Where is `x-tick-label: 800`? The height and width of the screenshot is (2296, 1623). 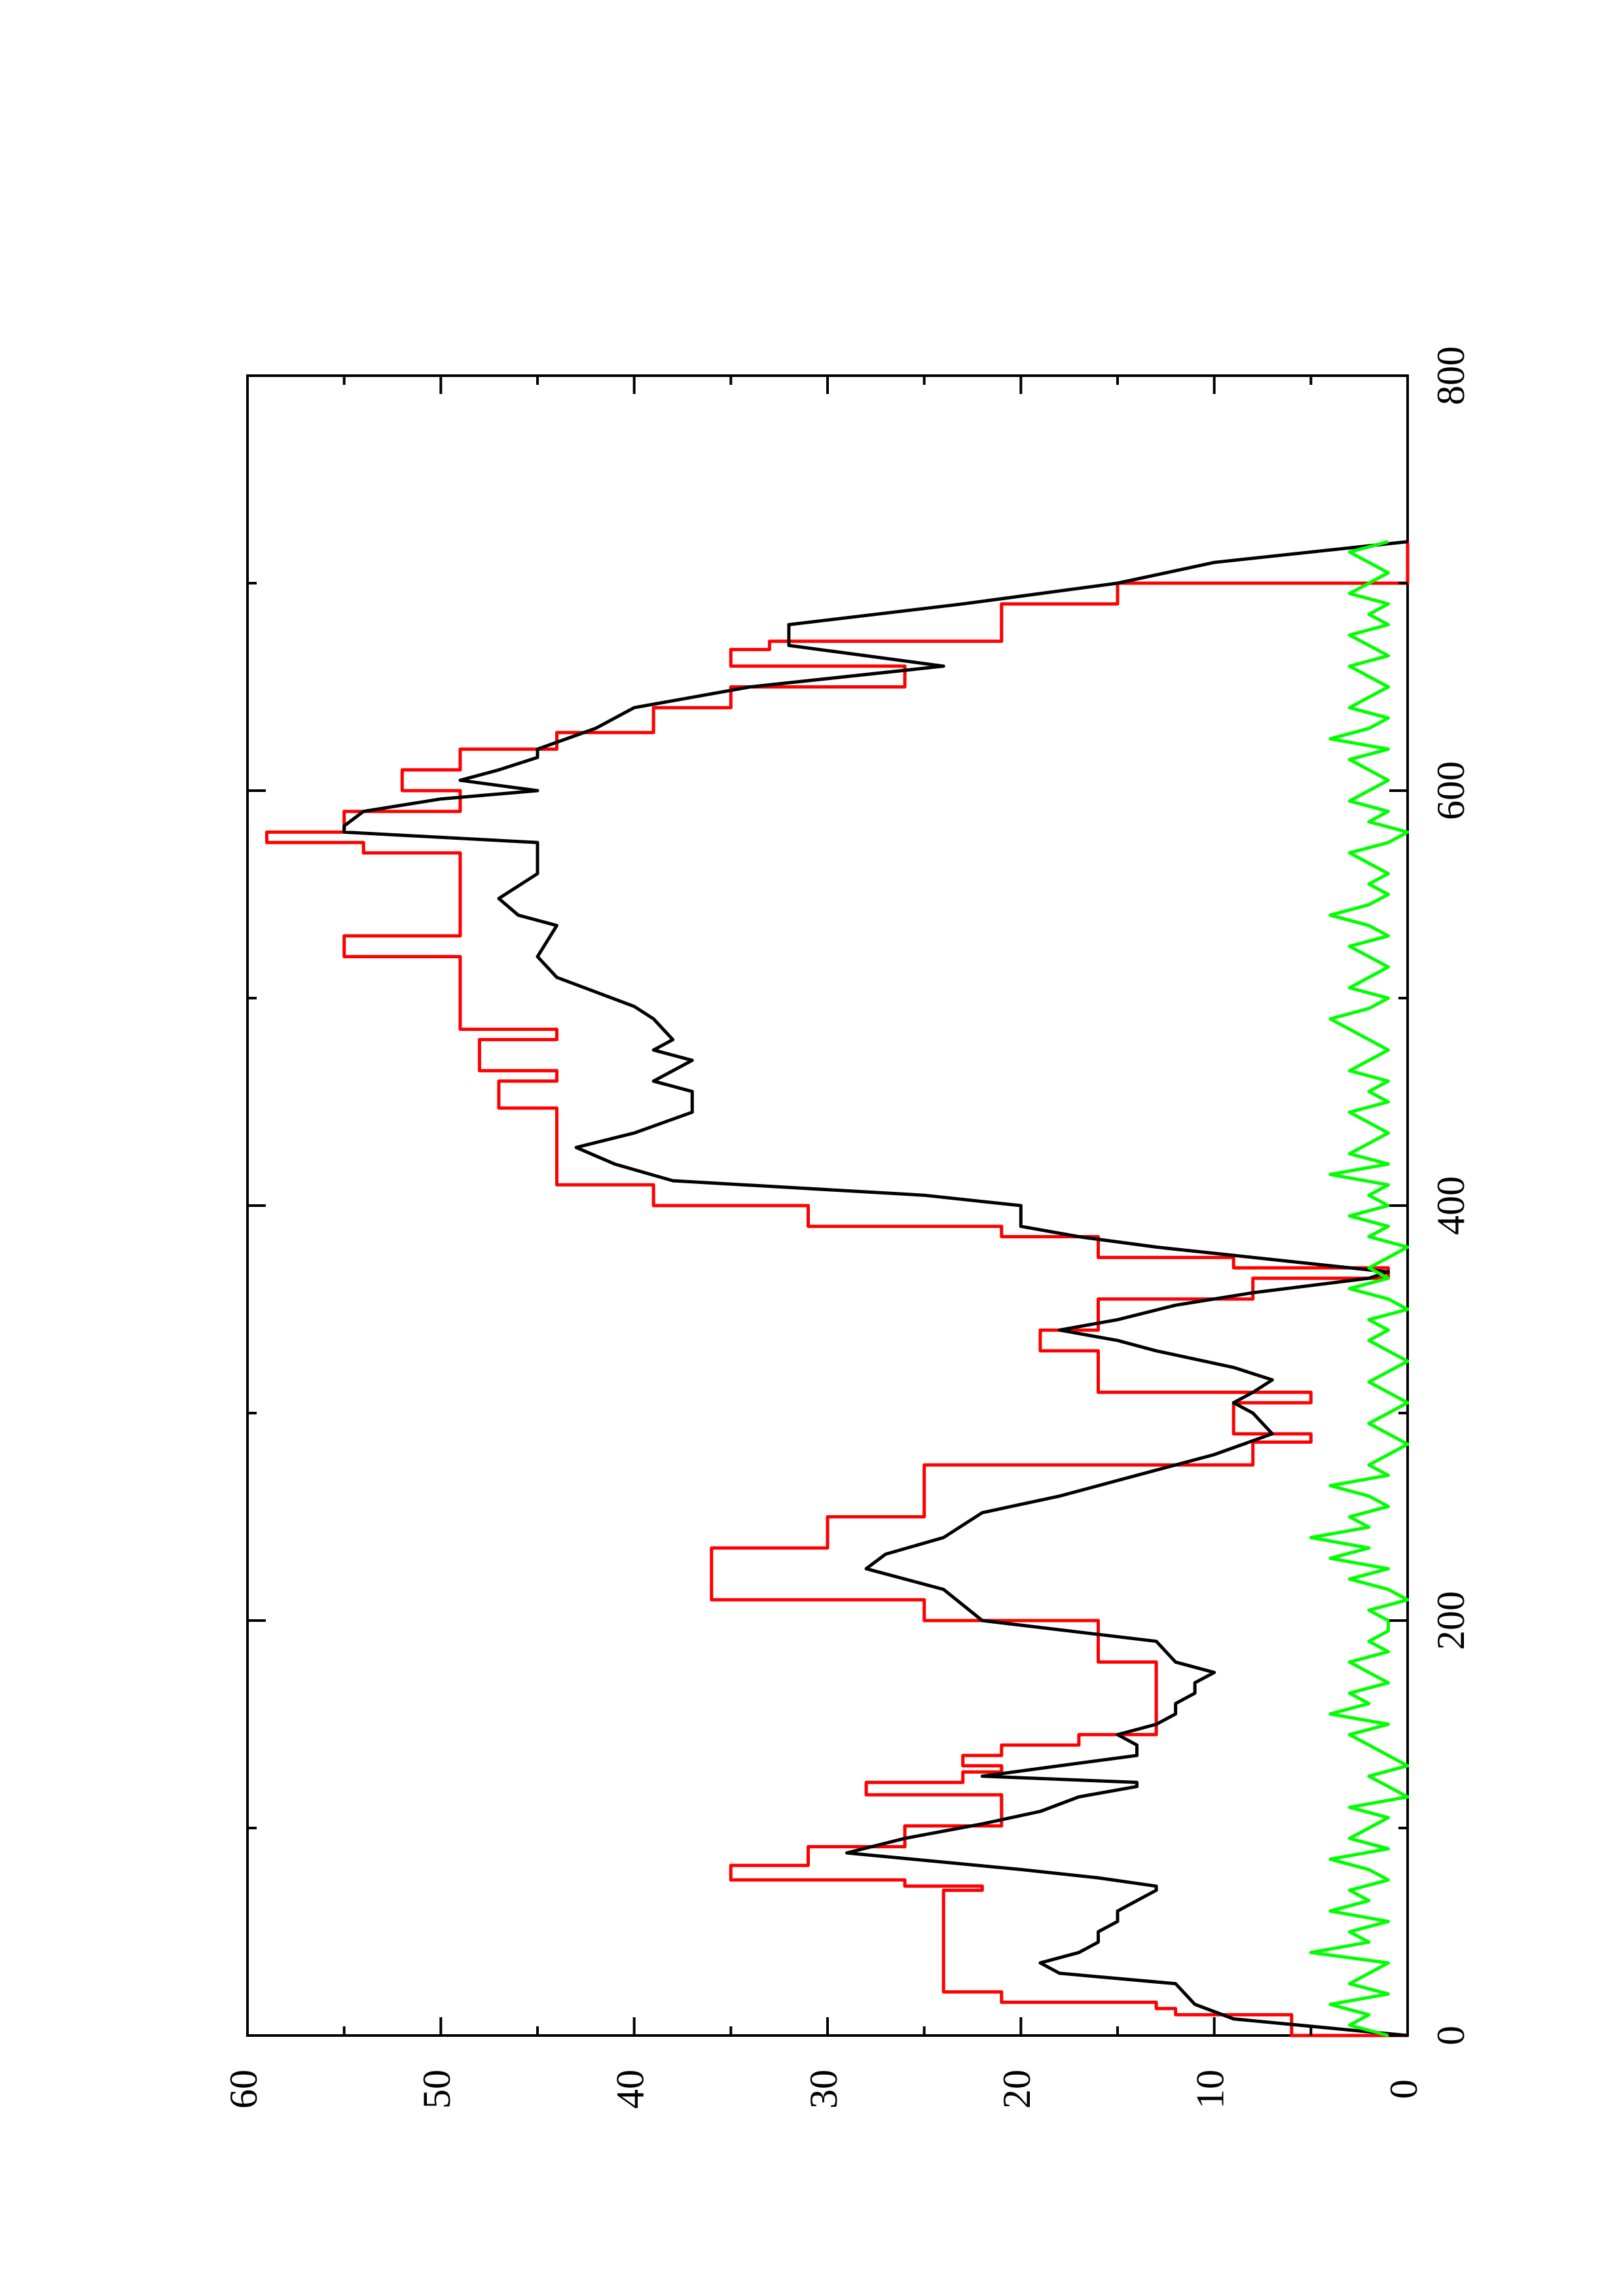 x-tick-label: 800 is located at coordinates (1450, 376).